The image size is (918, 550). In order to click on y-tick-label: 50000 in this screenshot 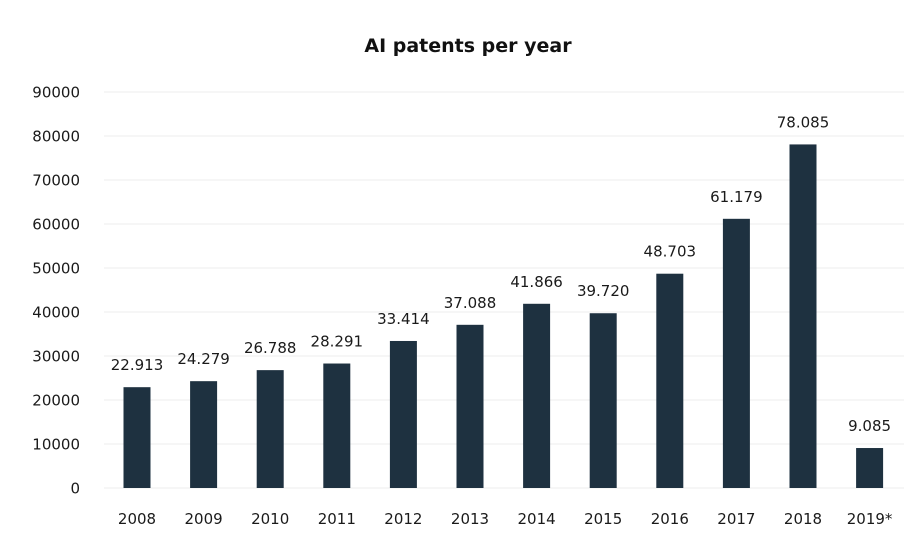, I will do `click(56, 269)`.